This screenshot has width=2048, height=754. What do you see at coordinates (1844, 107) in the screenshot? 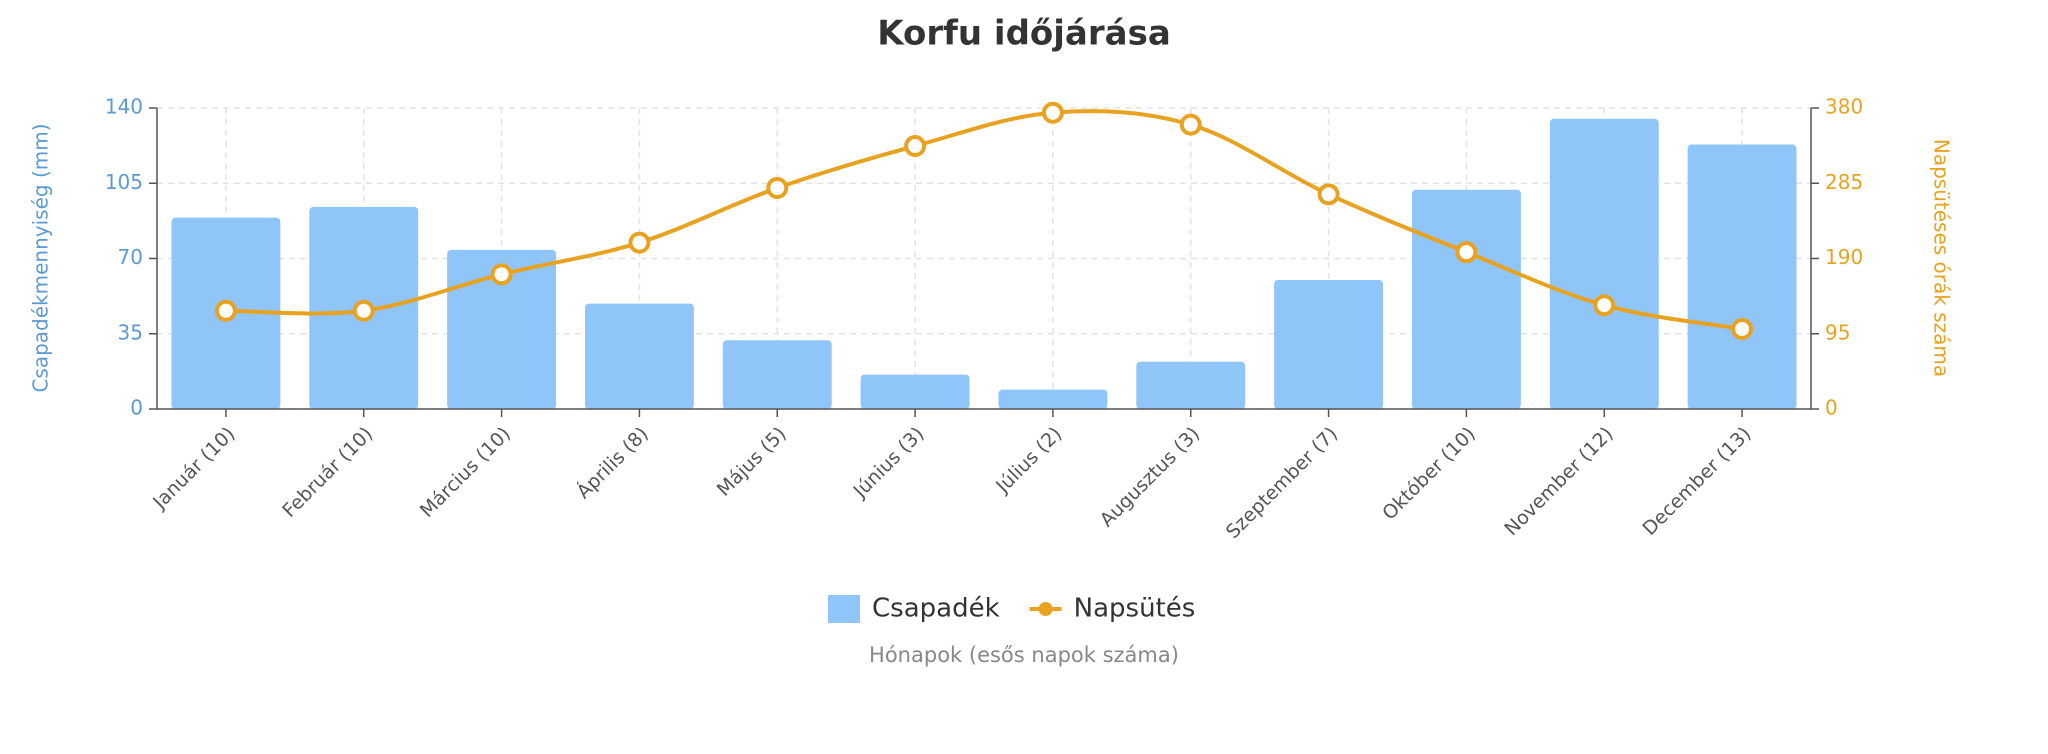
I see `y2-tick-label: 380` at bounding box center [1844, 107].